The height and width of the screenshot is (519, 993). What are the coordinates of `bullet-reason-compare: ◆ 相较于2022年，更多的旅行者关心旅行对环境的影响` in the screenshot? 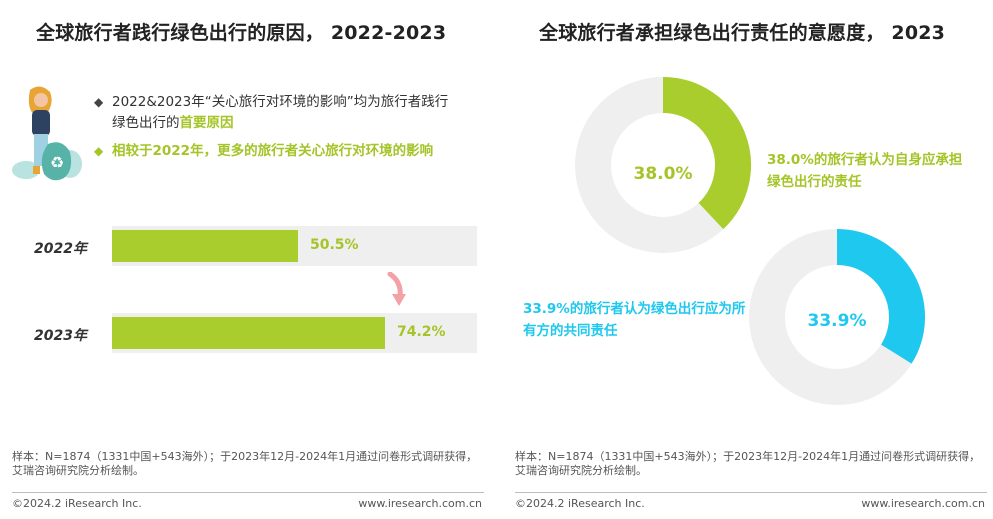 It's located at (275, 151).